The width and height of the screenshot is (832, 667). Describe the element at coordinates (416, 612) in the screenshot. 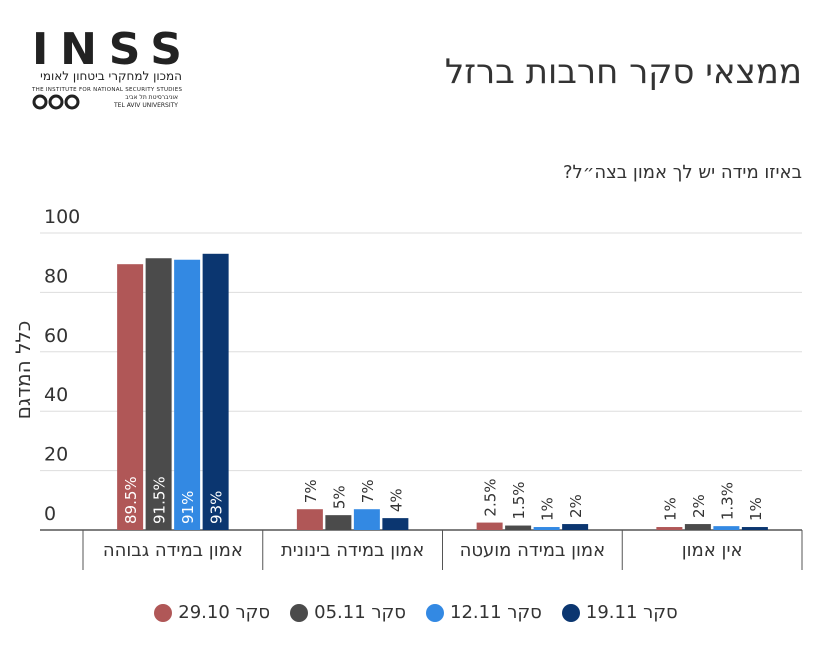

I see `legend: סקר 29.10 סקר 05.11 סקר 12.11 סקר 19.11` at that location.